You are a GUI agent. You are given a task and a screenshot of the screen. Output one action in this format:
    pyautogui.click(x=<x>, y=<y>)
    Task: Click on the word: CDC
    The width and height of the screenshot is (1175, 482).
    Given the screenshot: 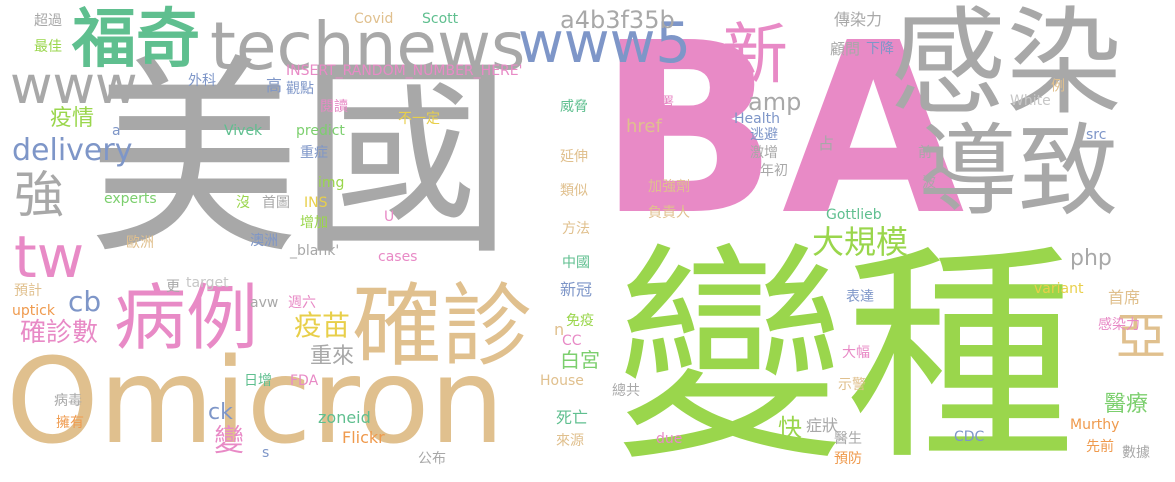 What is the action you would take?
    pyautogui.click(x=969, y=437)
    